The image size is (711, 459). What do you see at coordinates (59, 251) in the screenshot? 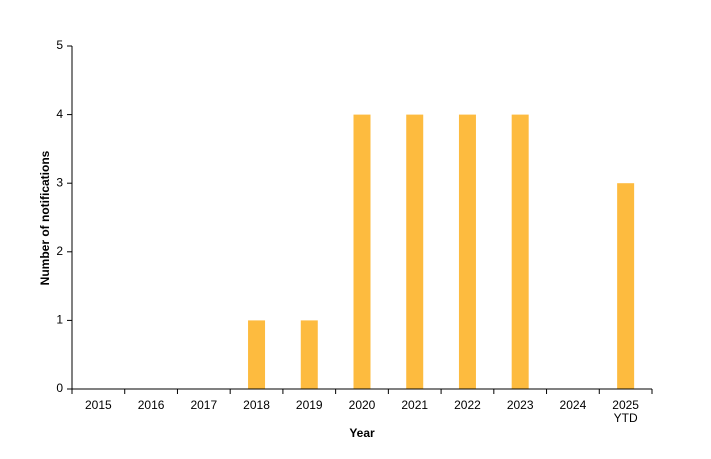
I see `y-tick-label: 2` at bounding box center [59, 251].